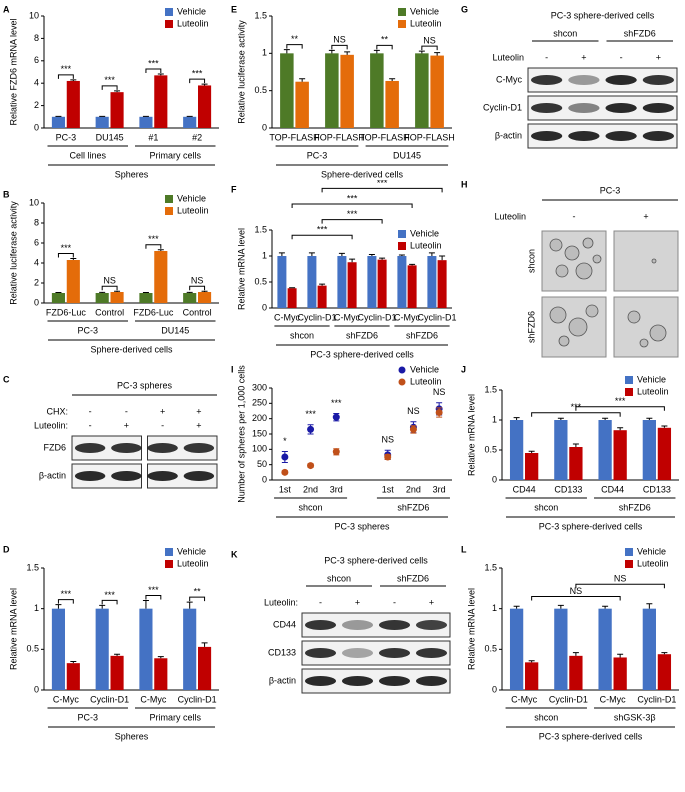  Describe the element at coordinates (126, 425) in the screenshot. I see `treatment-sign: +` at that location.